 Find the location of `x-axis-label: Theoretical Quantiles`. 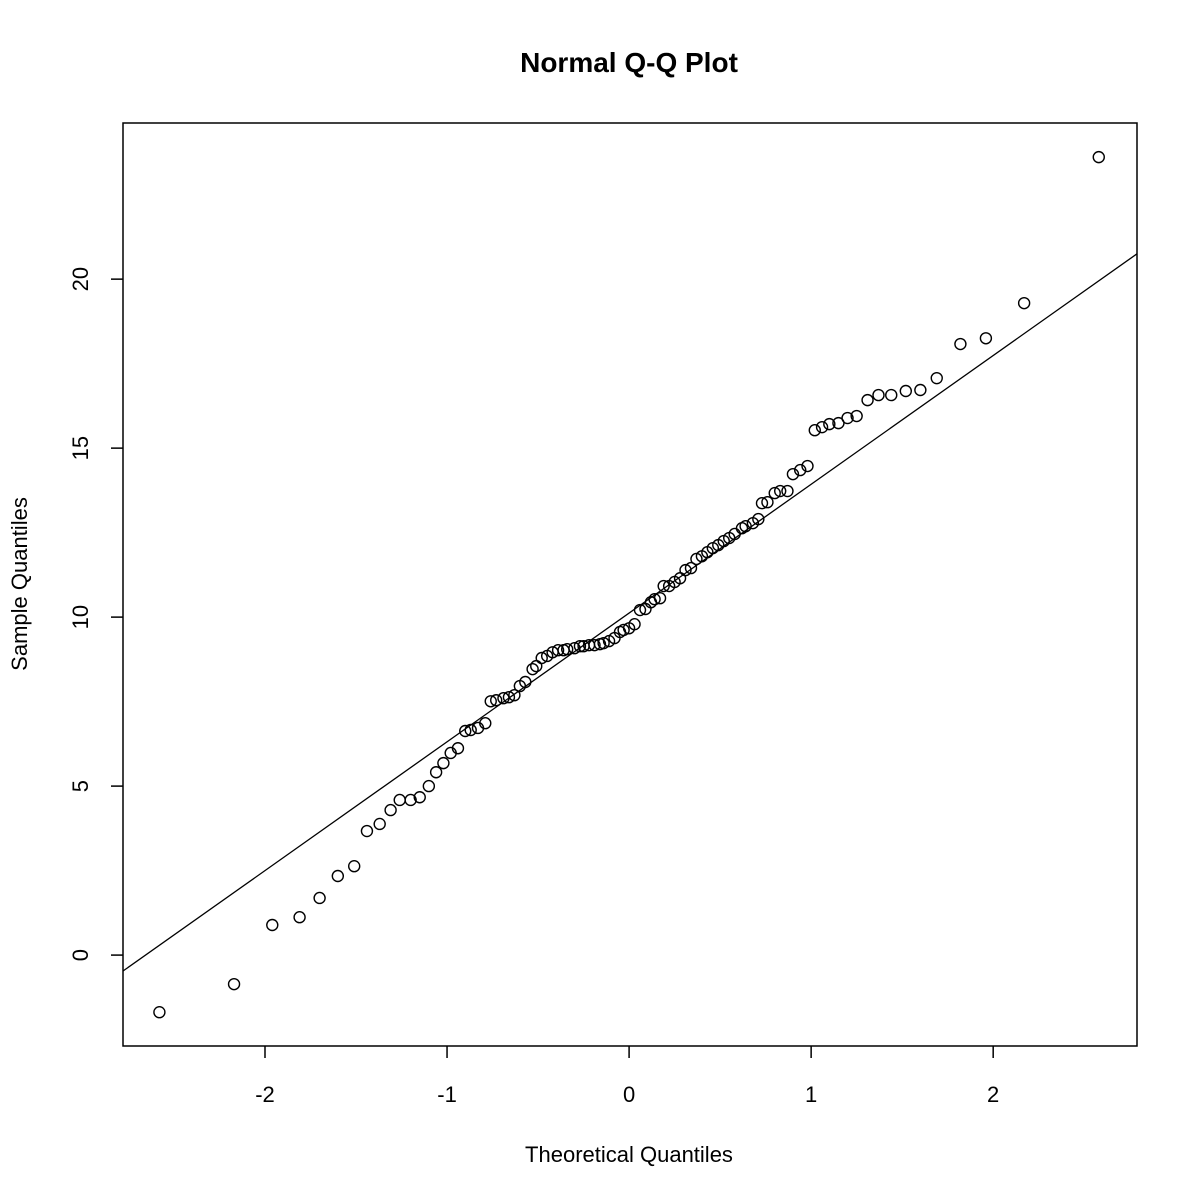

x-axis-label: Theoretical Quantiles is located at coordinates (629, 1154).